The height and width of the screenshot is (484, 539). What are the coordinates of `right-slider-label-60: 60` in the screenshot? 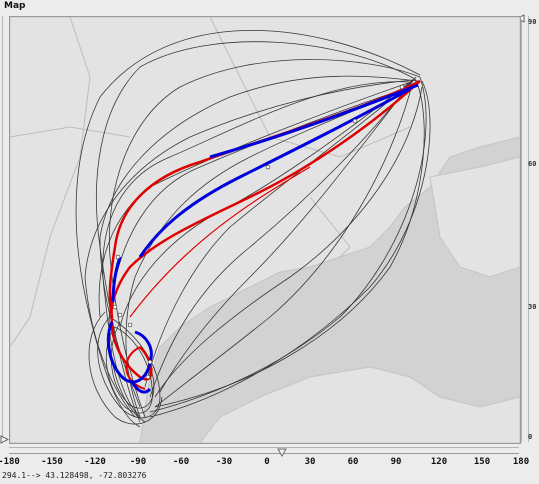 It's located at (532, 164).